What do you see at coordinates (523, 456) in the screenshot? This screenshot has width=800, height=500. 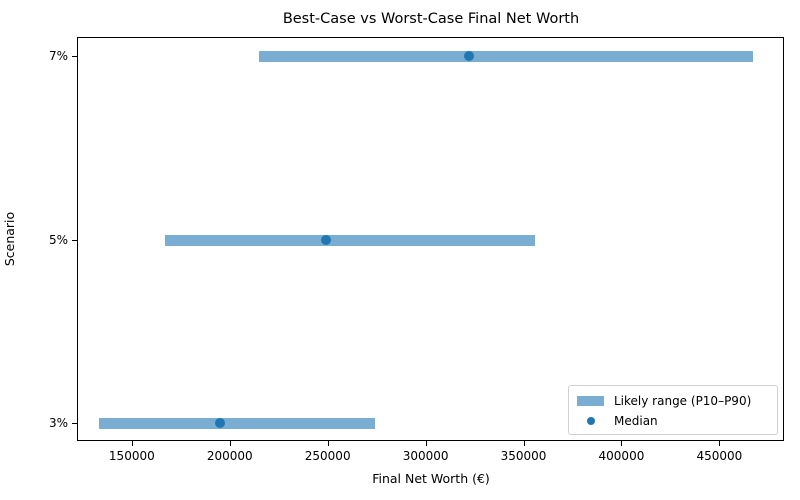 I see `x-tick-label: 350000` at bounding box center [523, 456].